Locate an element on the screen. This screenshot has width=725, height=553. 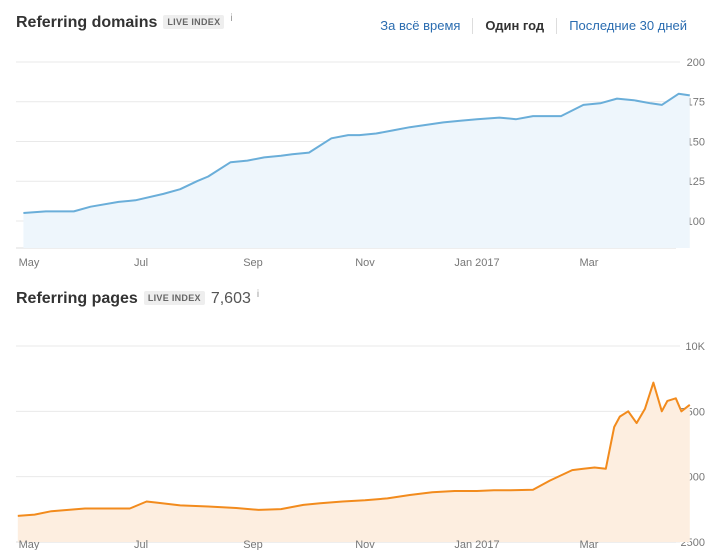
y-tick-label: 10K is located at coordinates (695, 347).